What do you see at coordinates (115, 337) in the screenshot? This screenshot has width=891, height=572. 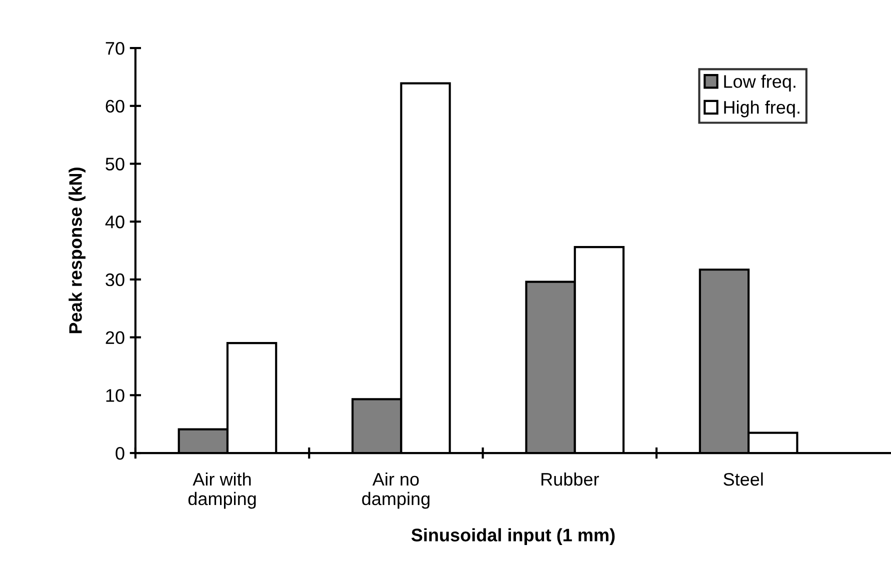 I see `y-tick-label: 20` at bounding box center [115, 337].